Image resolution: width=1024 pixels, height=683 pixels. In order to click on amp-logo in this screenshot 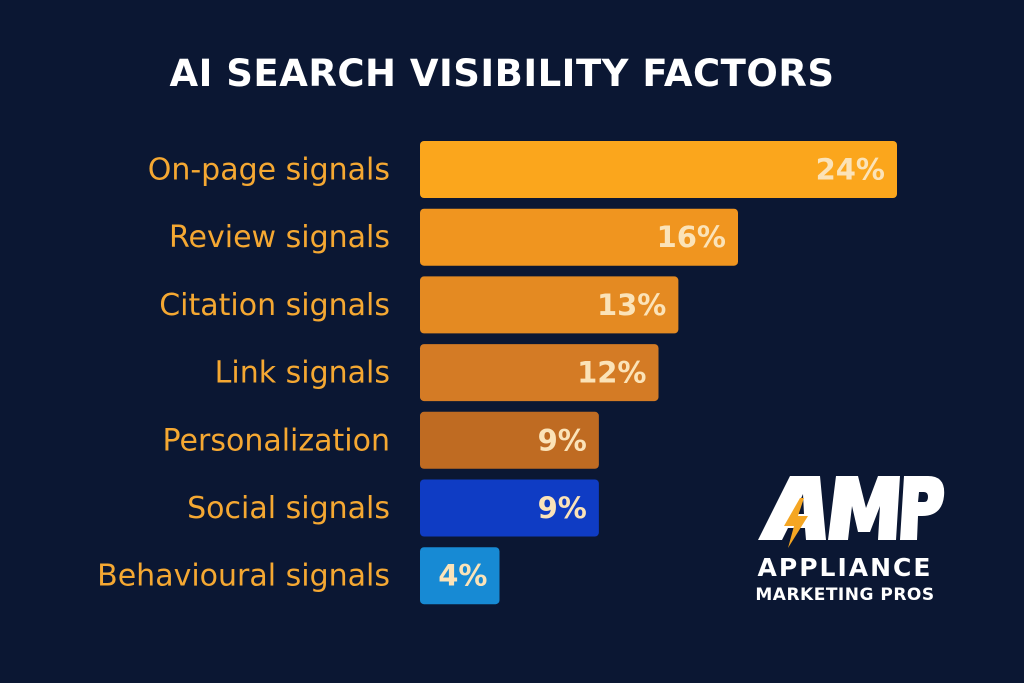, I will do `click(851, 512)`.